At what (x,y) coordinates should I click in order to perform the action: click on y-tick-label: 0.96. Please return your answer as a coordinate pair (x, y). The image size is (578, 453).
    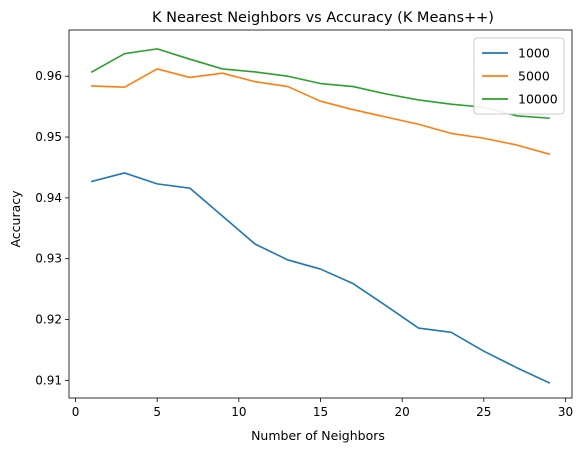
    Looking at the image, I should click on (48, 76).